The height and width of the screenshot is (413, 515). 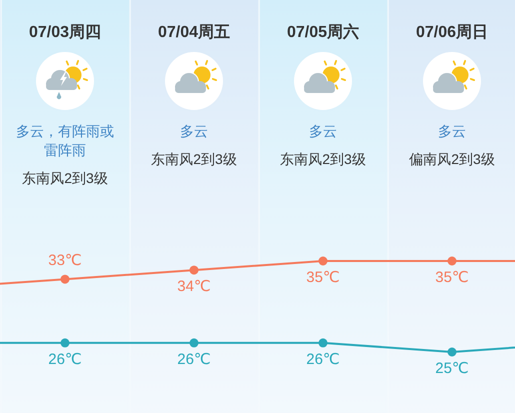 I want to click on x-tick-label: 07/06周日, so click(x=452, y=32).